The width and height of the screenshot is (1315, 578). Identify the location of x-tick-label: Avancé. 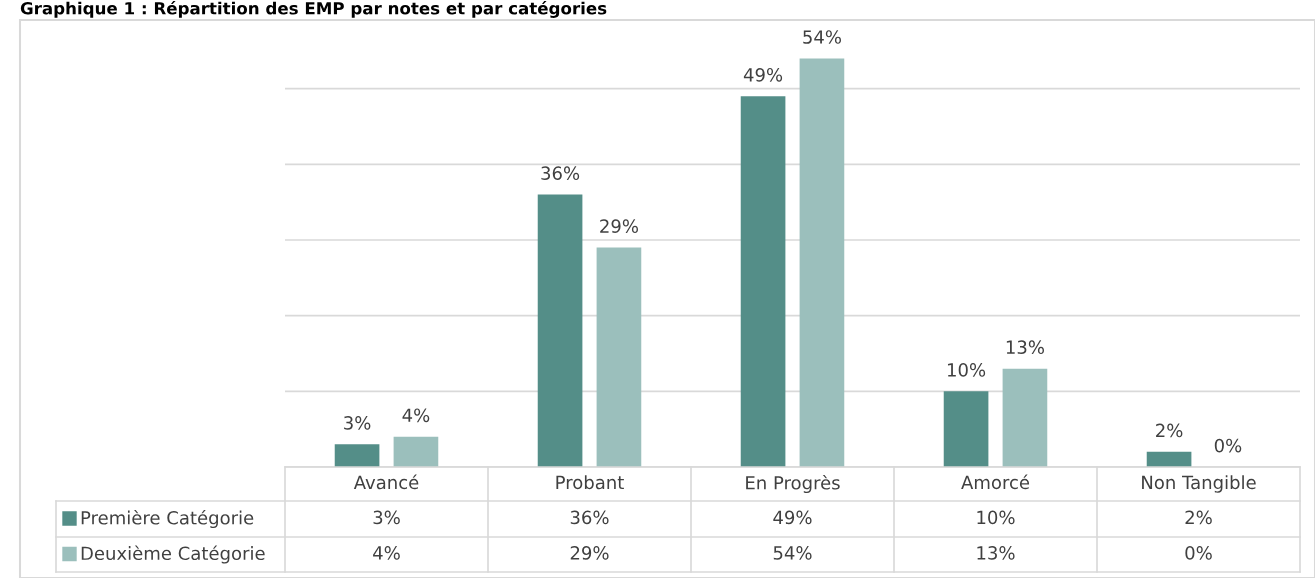
(386, 482).